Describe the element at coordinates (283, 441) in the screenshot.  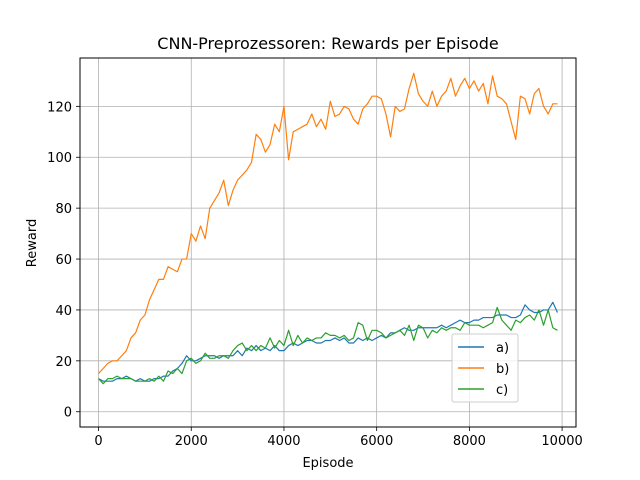
I see `x-tick-label: 4000` at that location.